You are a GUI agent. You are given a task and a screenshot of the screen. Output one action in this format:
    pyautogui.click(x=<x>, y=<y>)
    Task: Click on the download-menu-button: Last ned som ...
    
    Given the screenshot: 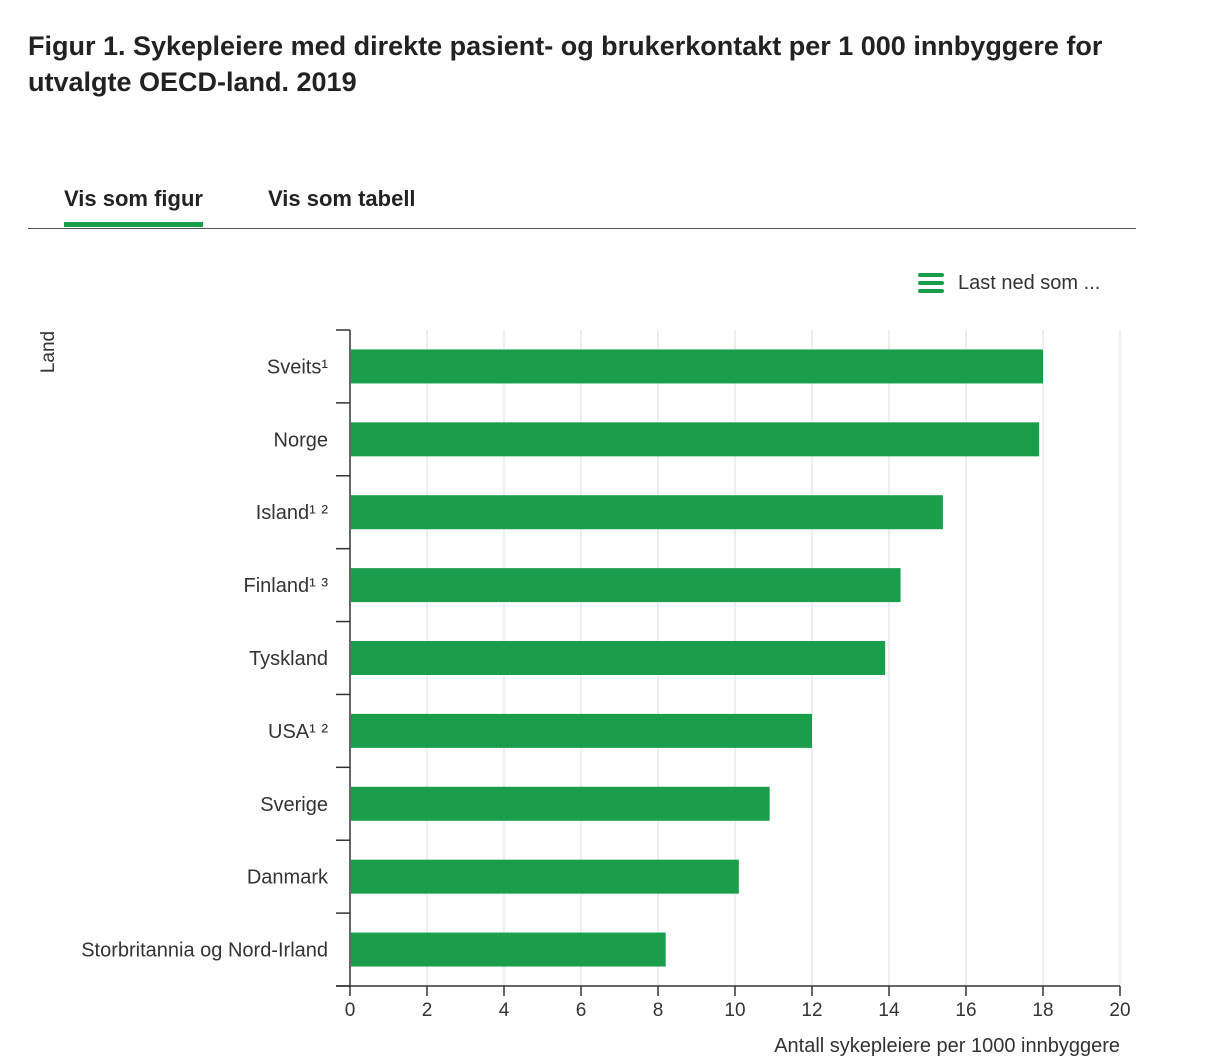 What is the action you would take?
    pyautogui.click(x=1009, y=283)
    